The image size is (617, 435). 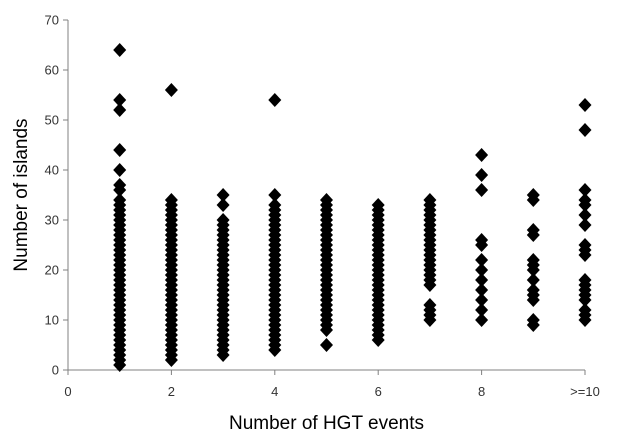 What do you see at coordinates (585, 391) in the screenshot?
I see `x-tick-label: >=10` at bounding box center [585, 391].